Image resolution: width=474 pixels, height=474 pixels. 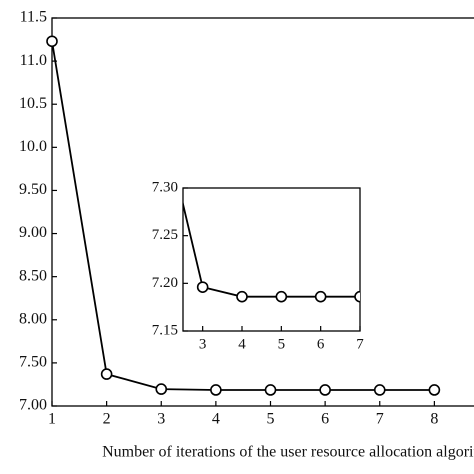 What do you see at coordinates (165, 187) in the screenshot?
I see `y-tick-label: 7.30` at bounding box center [165, 187].